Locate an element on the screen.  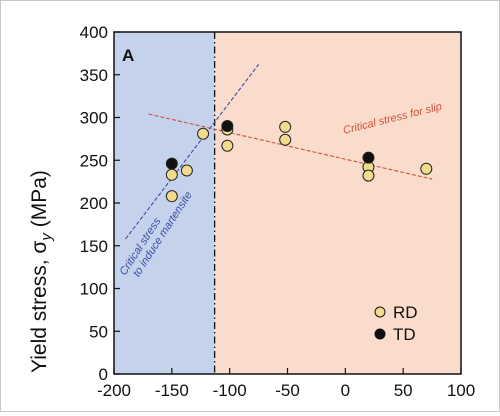
legend-label-rd: RD is located at coordinates (405, 312).